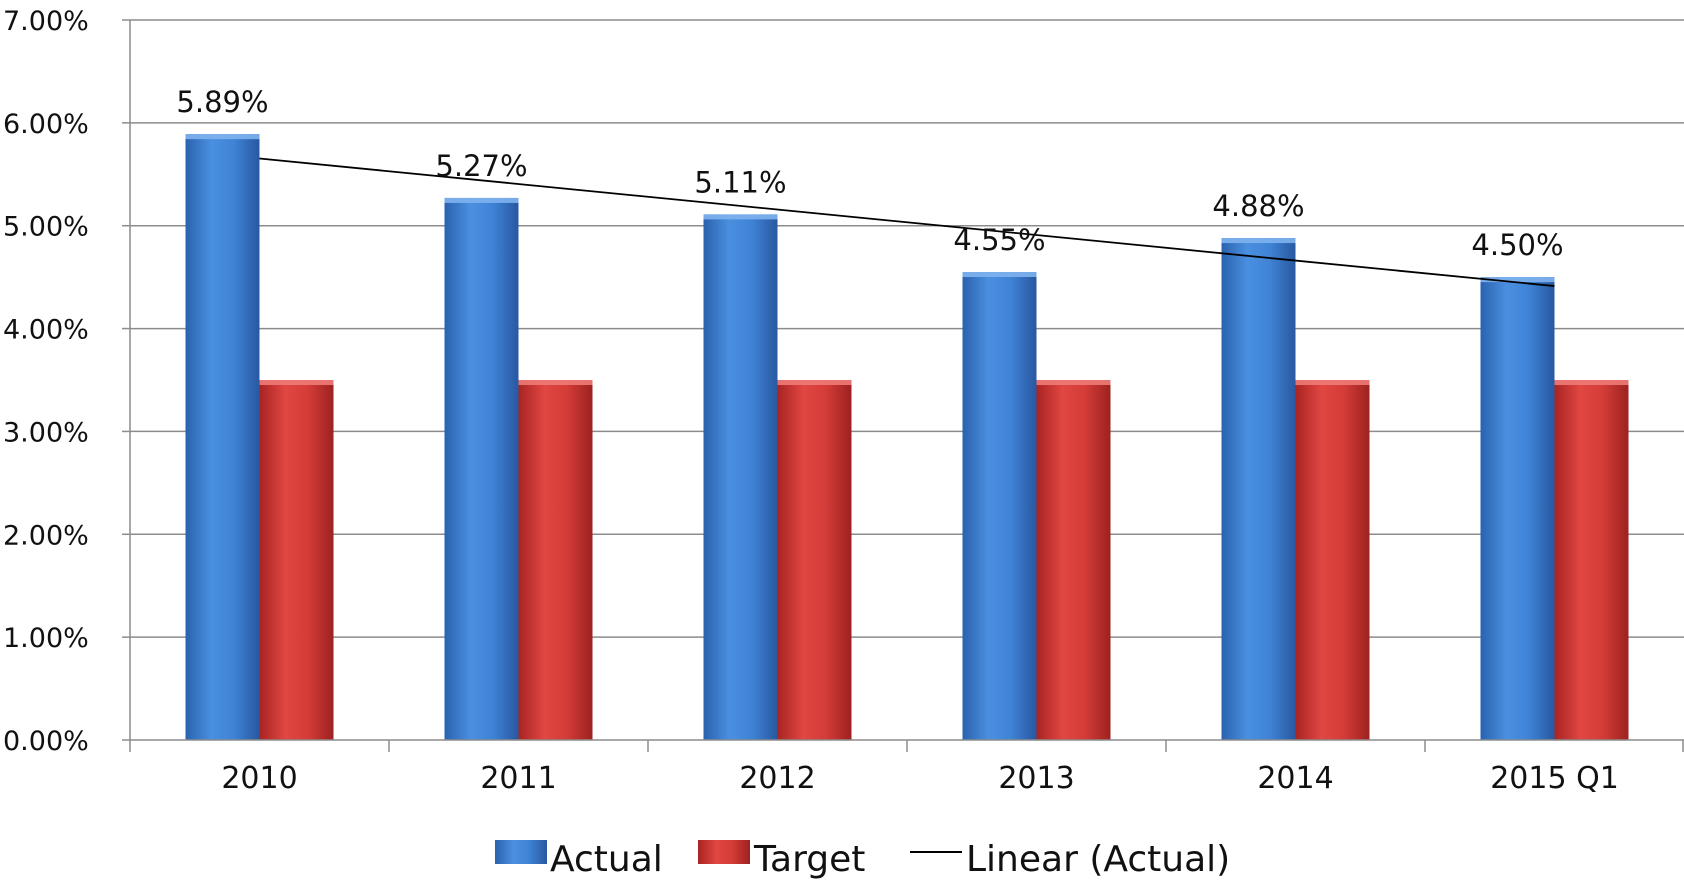 The width and height of the screenshot is (1684, 884). I want to click on x-tick-label: 2011, so click(518, 778).